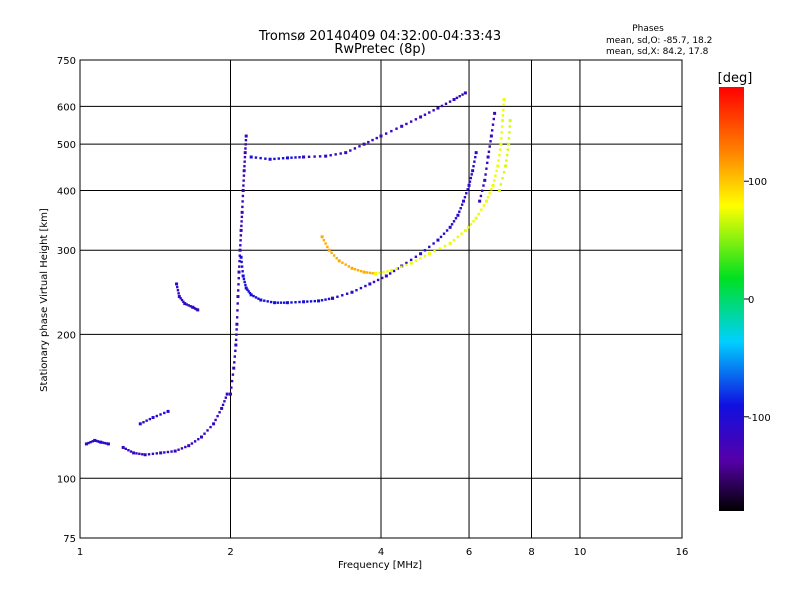  Describe the element at coordinates (44, 300) in the screenshot. I see `y-axis-label: Stationary phase Virtual Height [km]` at that location.